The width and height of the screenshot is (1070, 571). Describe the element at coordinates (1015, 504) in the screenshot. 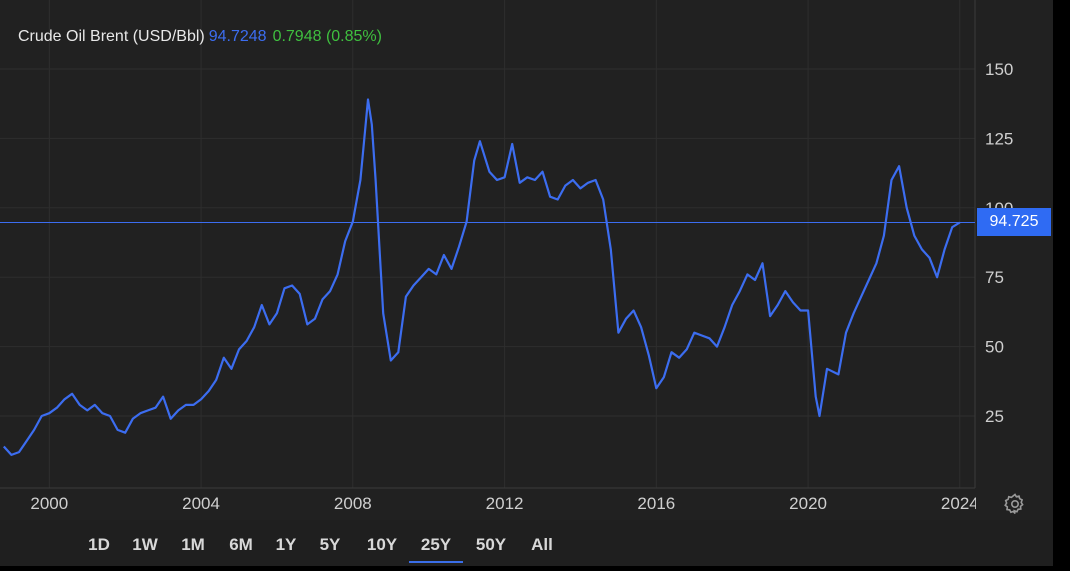

I see `gear-icon` at that location.